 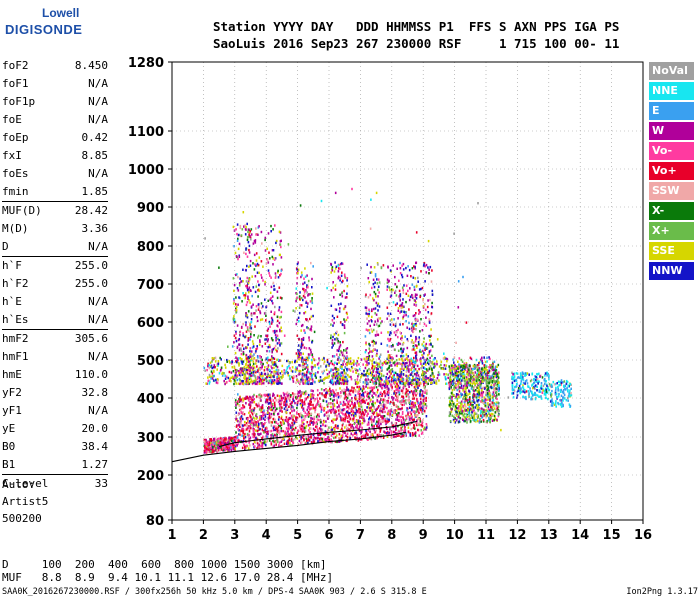 I want to click on param-label: foE, so click(x=12, y=119).